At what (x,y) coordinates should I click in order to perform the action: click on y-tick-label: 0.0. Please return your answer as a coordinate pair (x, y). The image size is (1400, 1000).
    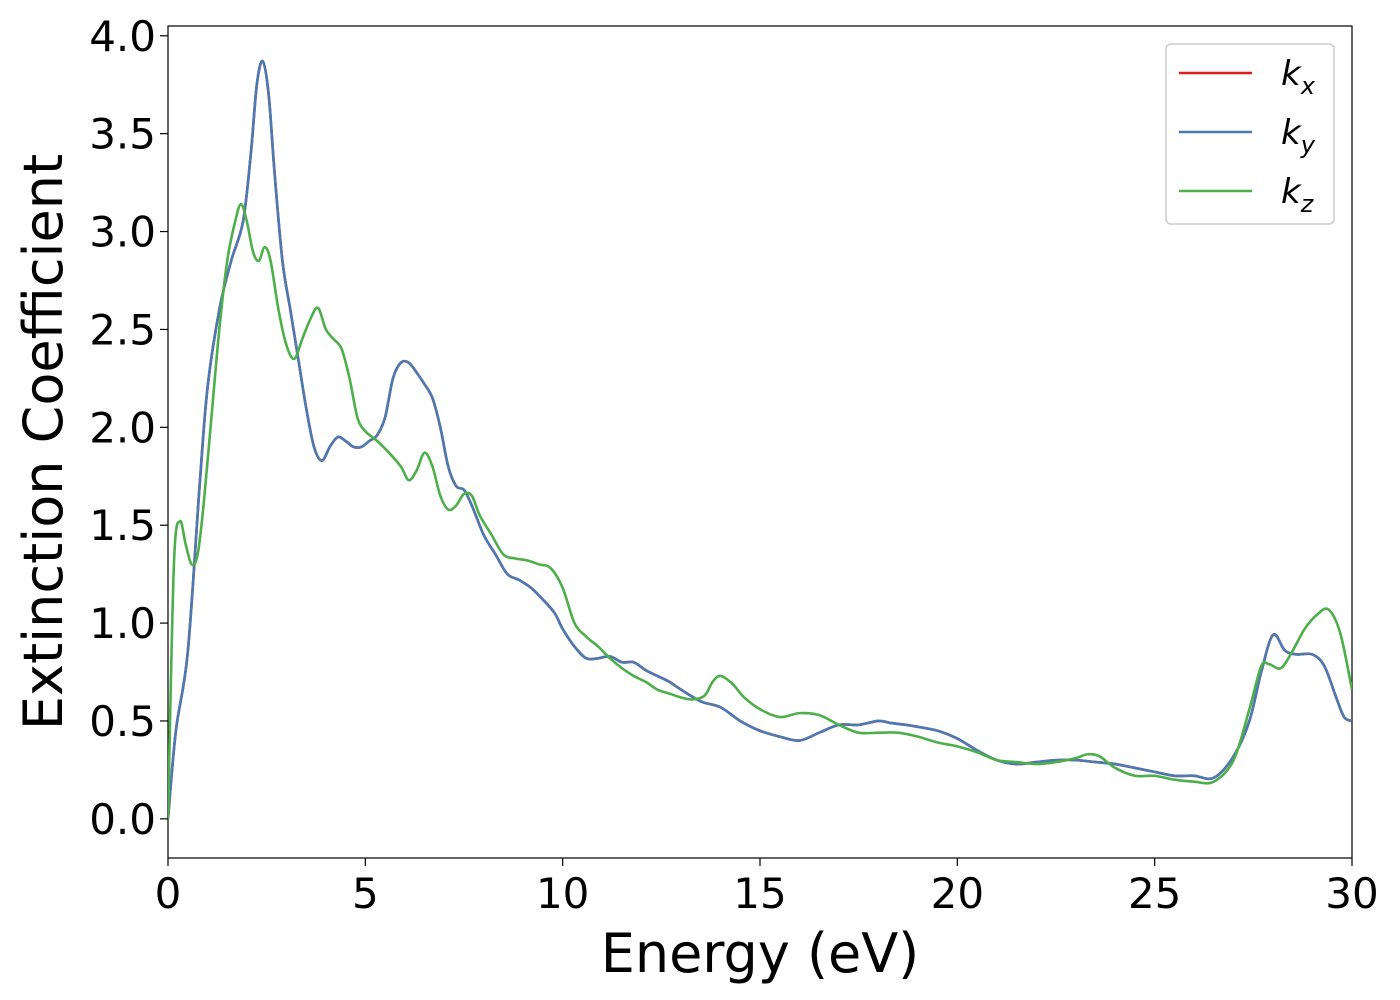
    Looking at the image, I should click on (122, 819).